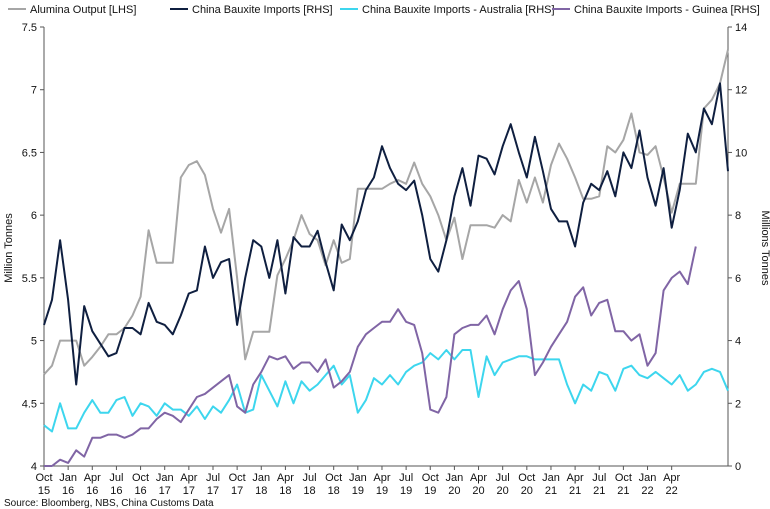  I want to click on y-axis-right-label: Millions Tonnes, so click(764, 248).